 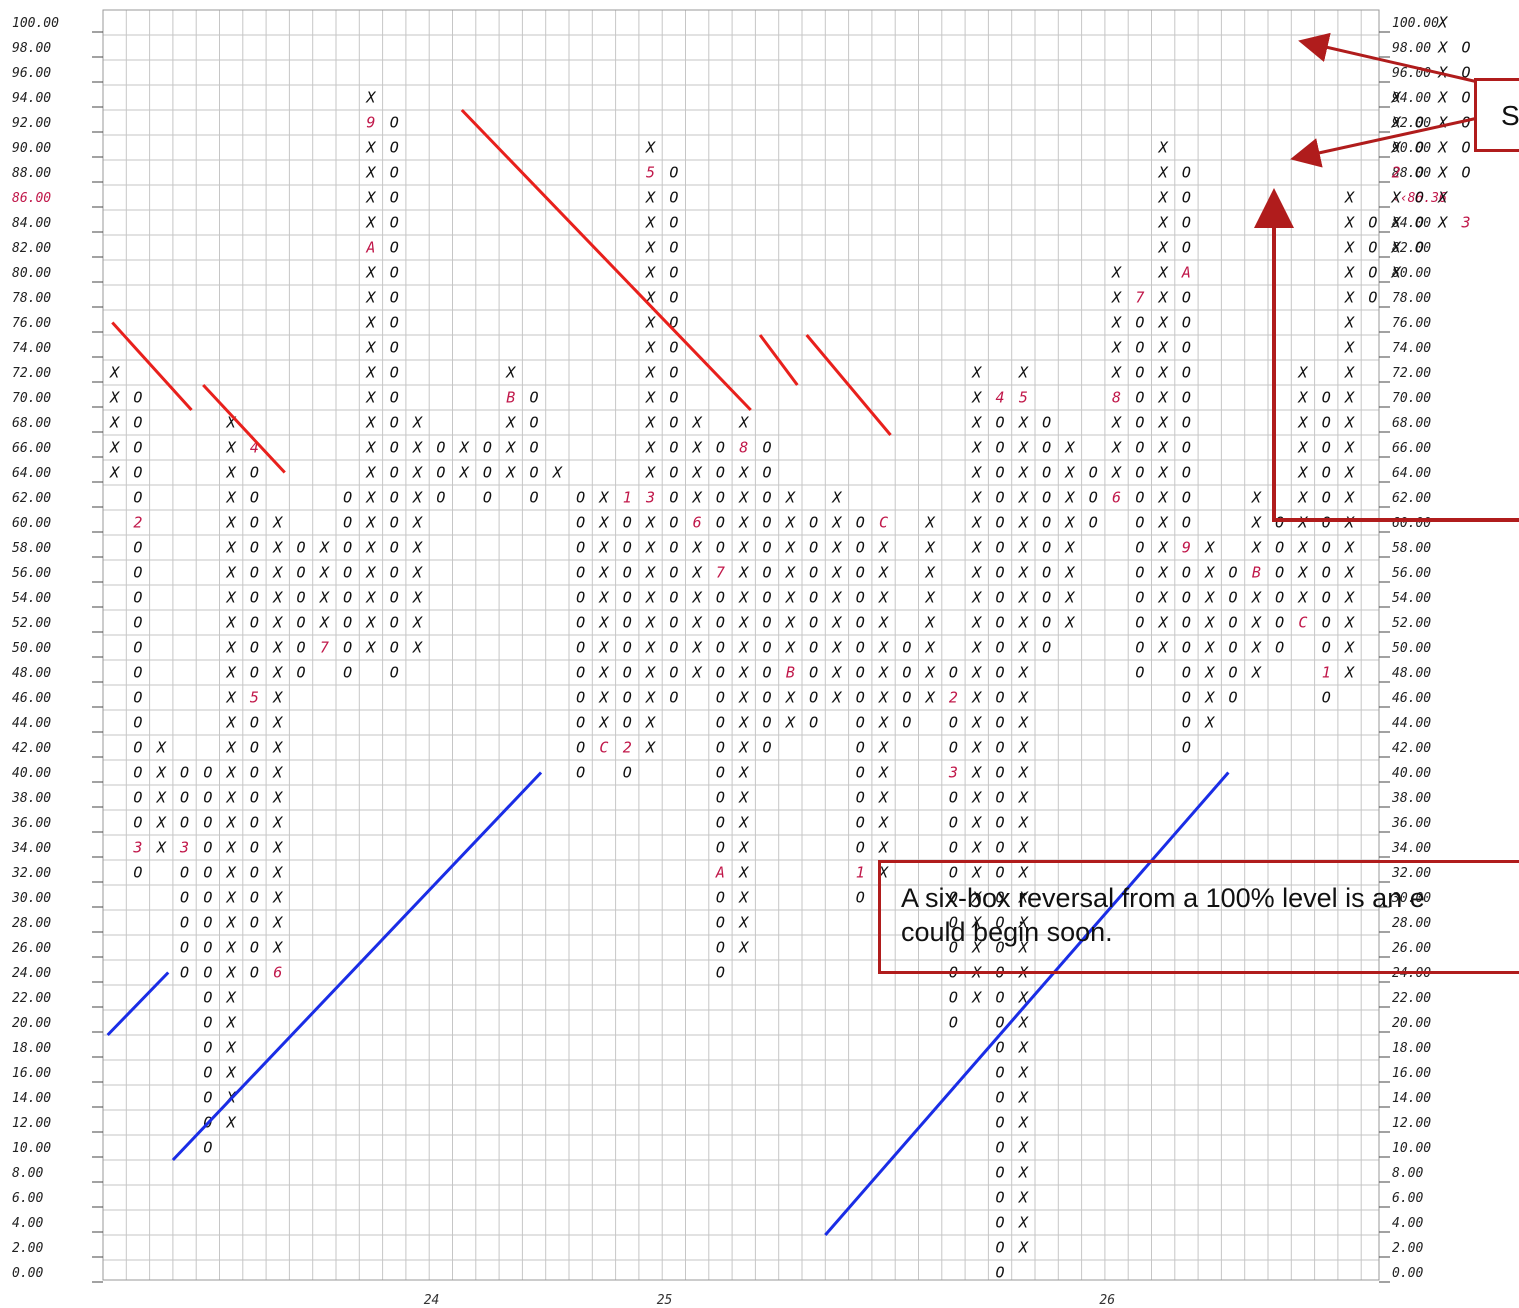 I want to click on y-tick-label: 78.00, so click(x=1411, y=298).